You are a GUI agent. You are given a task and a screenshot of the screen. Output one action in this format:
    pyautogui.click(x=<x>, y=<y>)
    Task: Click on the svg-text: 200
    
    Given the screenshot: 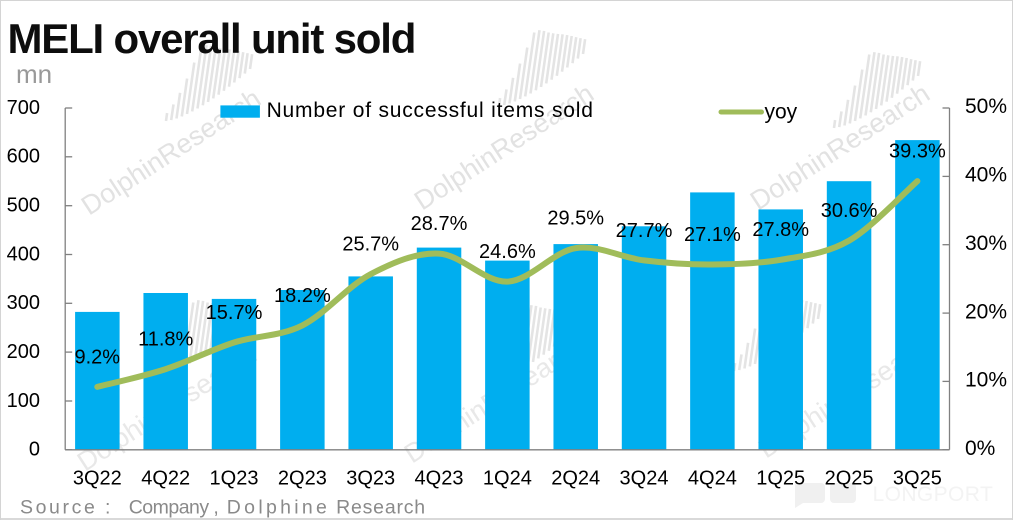 What is the action you would take?
    pyautogui.click(x=23, y=352)
    